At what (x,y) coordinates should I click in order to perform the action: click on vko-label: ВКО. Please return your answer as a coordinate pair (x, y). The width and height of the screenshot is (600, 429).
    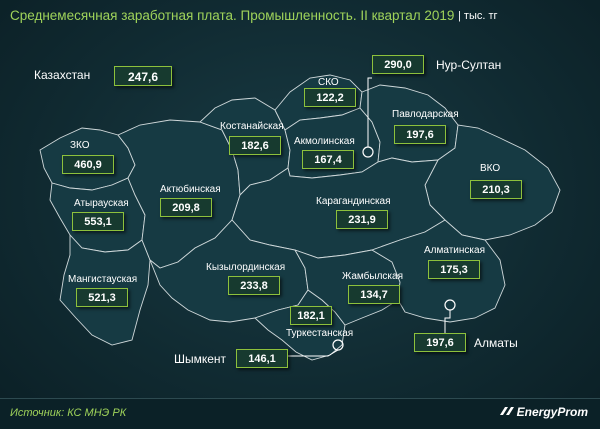
    Looking at the image, I should click on (490, 168).